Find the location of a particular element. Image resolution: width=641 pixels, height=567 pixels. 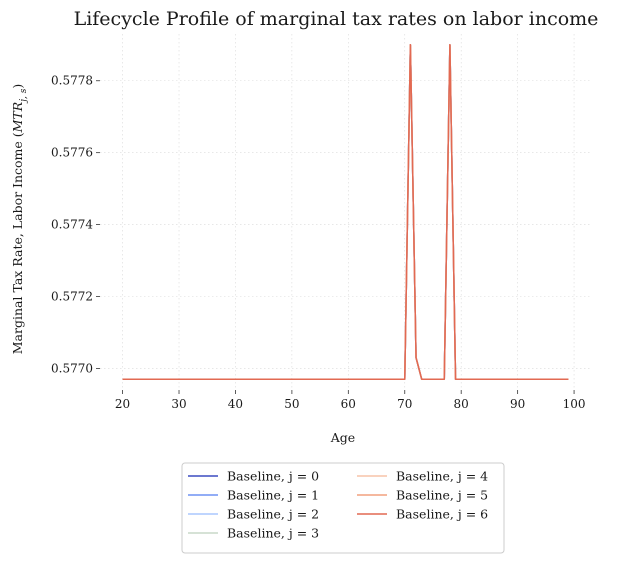

y-axis-label-prefix: Marginal Tax Rate, Labor Income ( is located at coordinates (17, 243).